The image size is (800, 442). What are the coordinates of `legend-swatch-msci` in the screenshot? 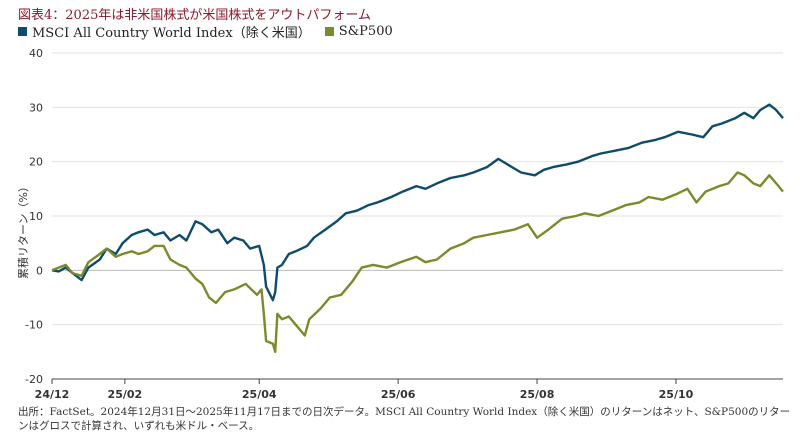 It's located at (22, 31).